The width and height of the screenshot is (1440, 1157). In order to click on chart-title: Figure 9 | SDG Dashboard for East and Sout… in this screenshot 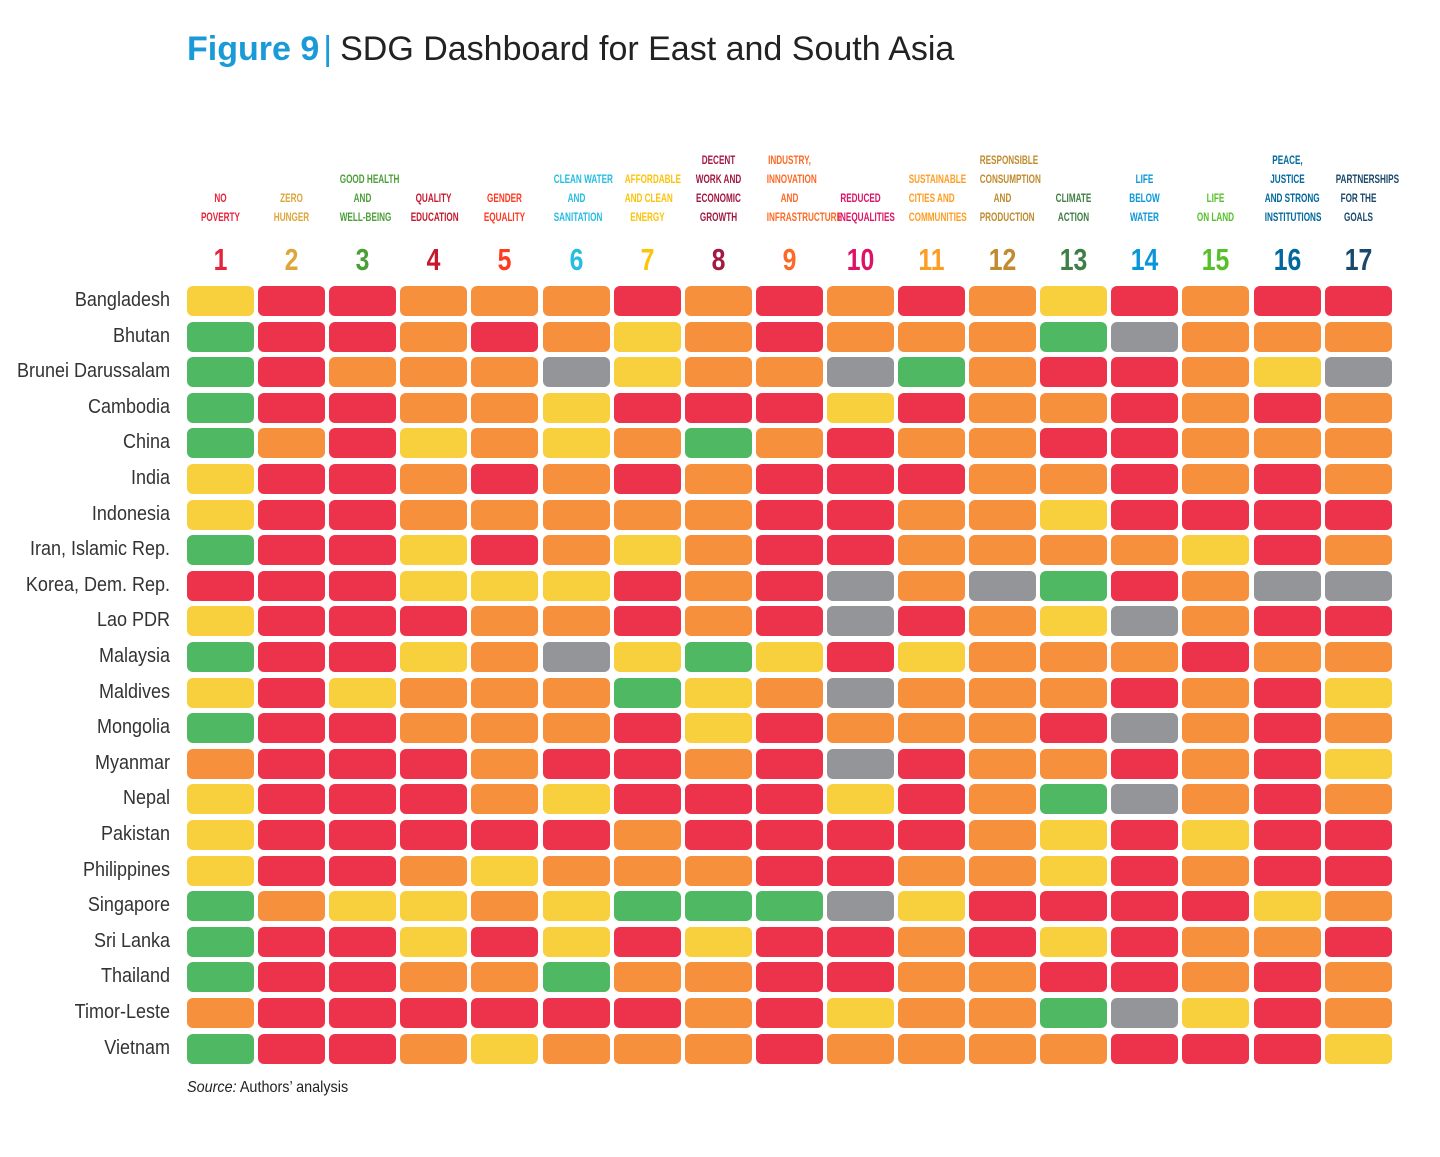, I will do `click(570, 49)`.